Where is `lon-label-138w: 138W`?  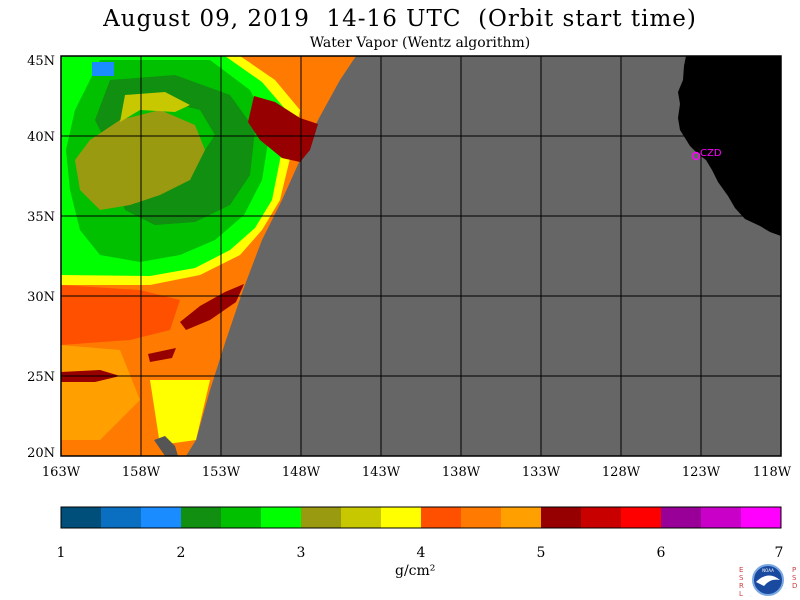
lon-label-138w: 138W is located at coordinates (461, 472).